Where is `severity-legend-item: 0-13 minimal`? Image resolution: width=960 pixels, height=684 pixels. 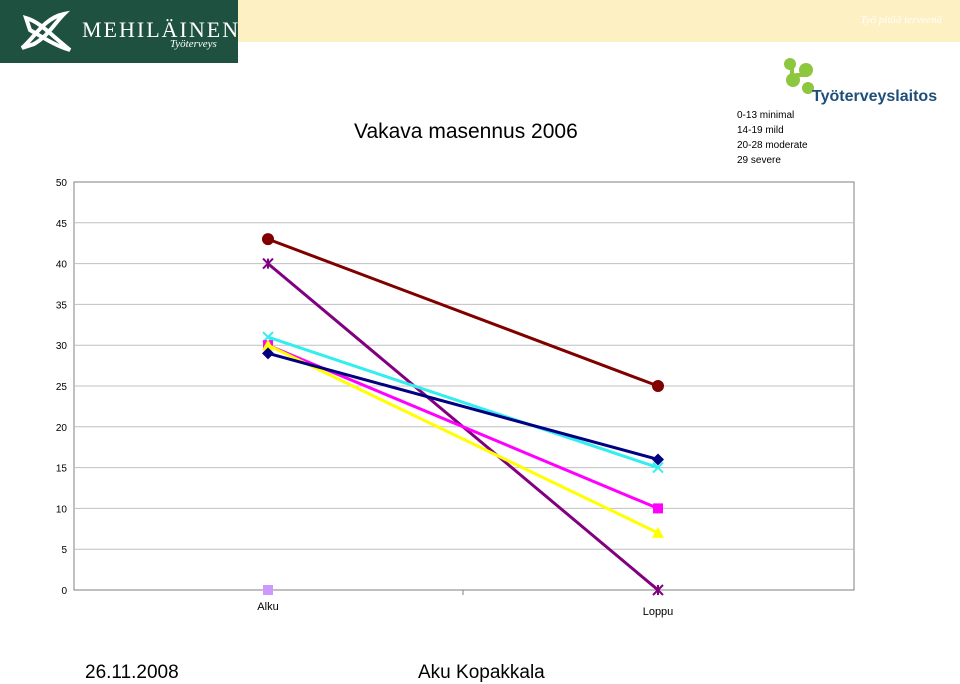
severity-legend-item: 0-13 minimal is located at coordinates (766, 115).